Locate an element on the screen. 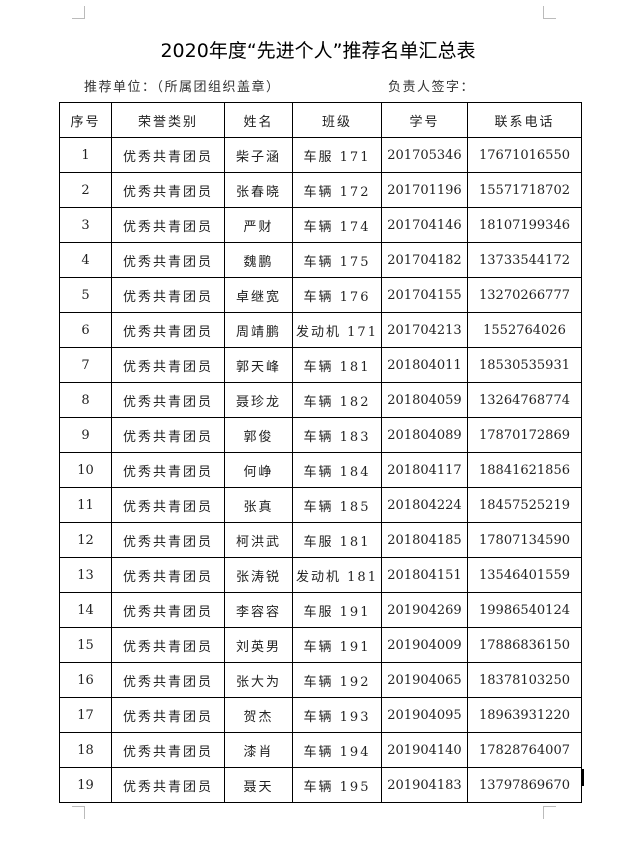  cell-student-id: 201804151 is located at coordinates (424, 575).